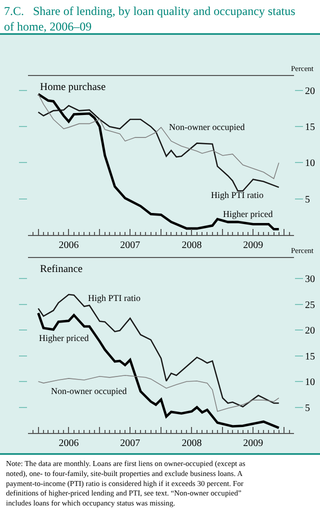  What do you see at coordinates (61, 269) in the screenshot?
I see `text: Refinance` at bounding box center [61, 269].